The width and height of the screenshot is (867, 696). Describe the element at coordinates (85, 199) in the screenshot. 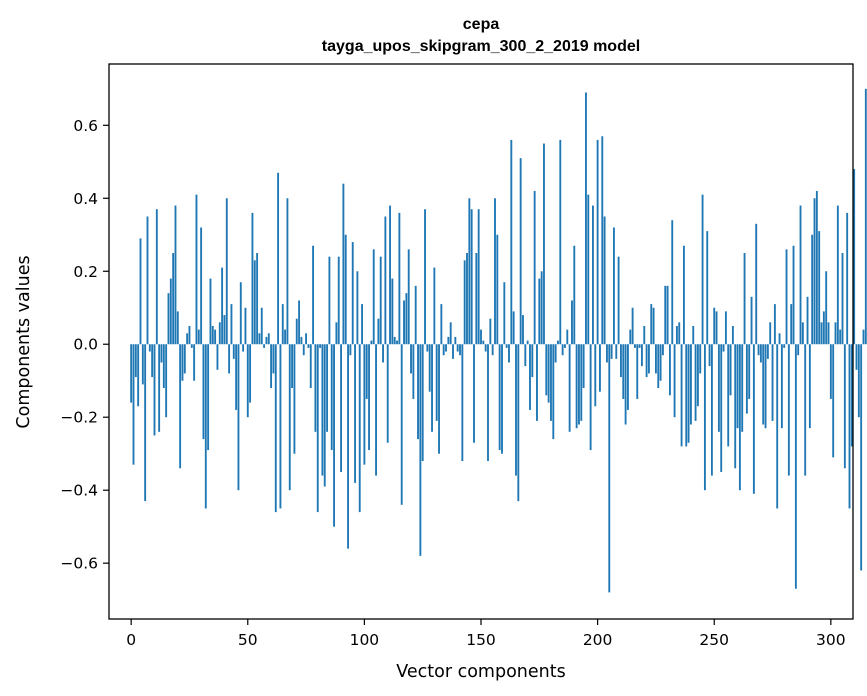

I see `y-tick-label: 0.4` at that location.